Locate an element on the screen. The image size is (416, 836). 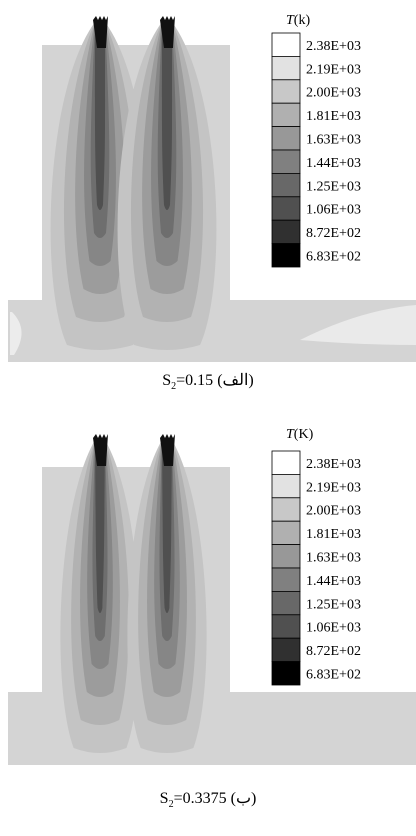
caption-text: S2=0.3375 (ب) is located at coordinates (208, 800).